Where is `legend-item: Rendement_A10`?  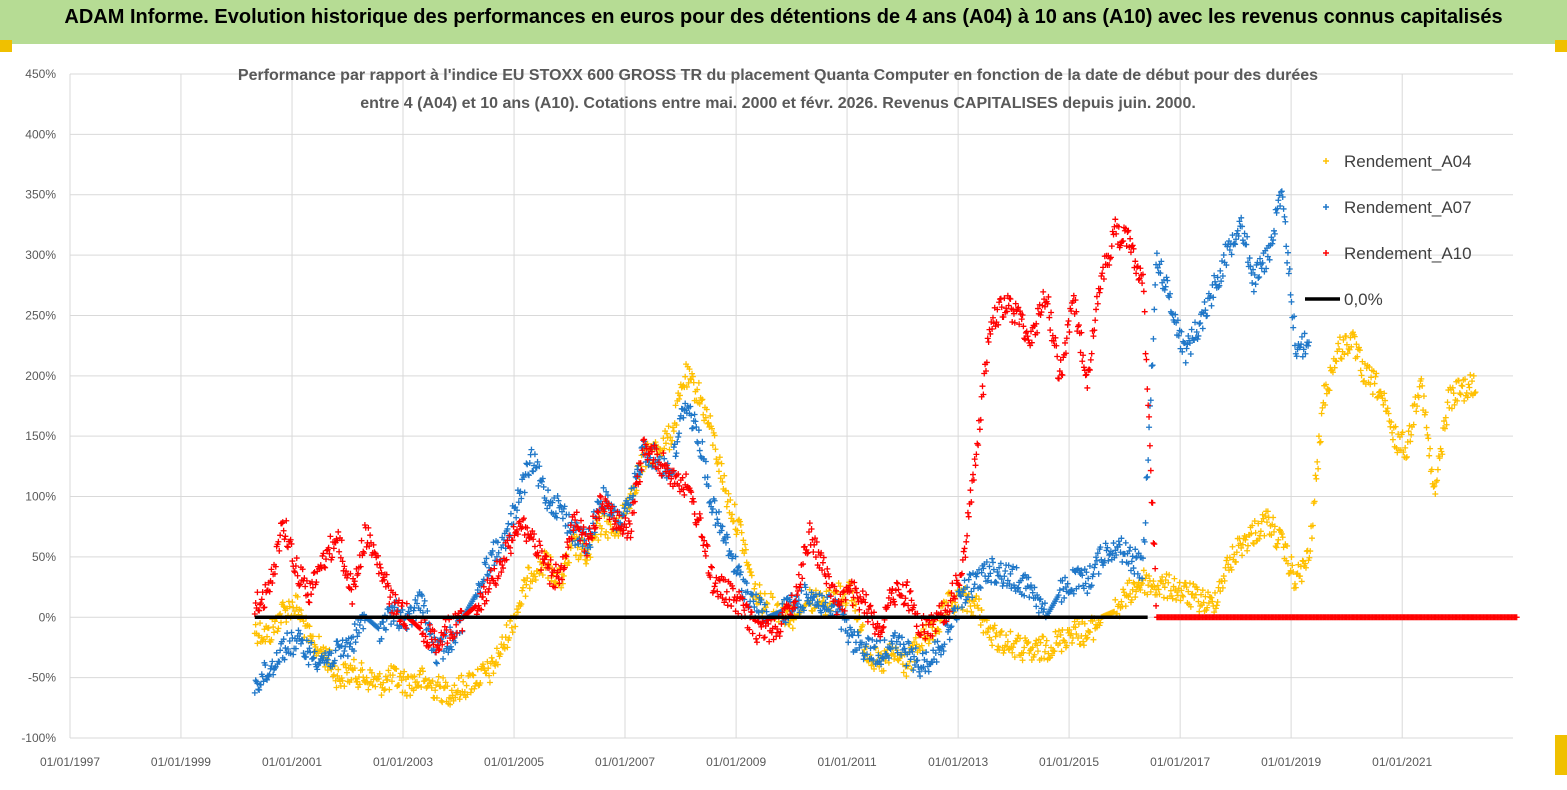 legend-item: Rendement_A10 is located at coordinates (1397, 253).